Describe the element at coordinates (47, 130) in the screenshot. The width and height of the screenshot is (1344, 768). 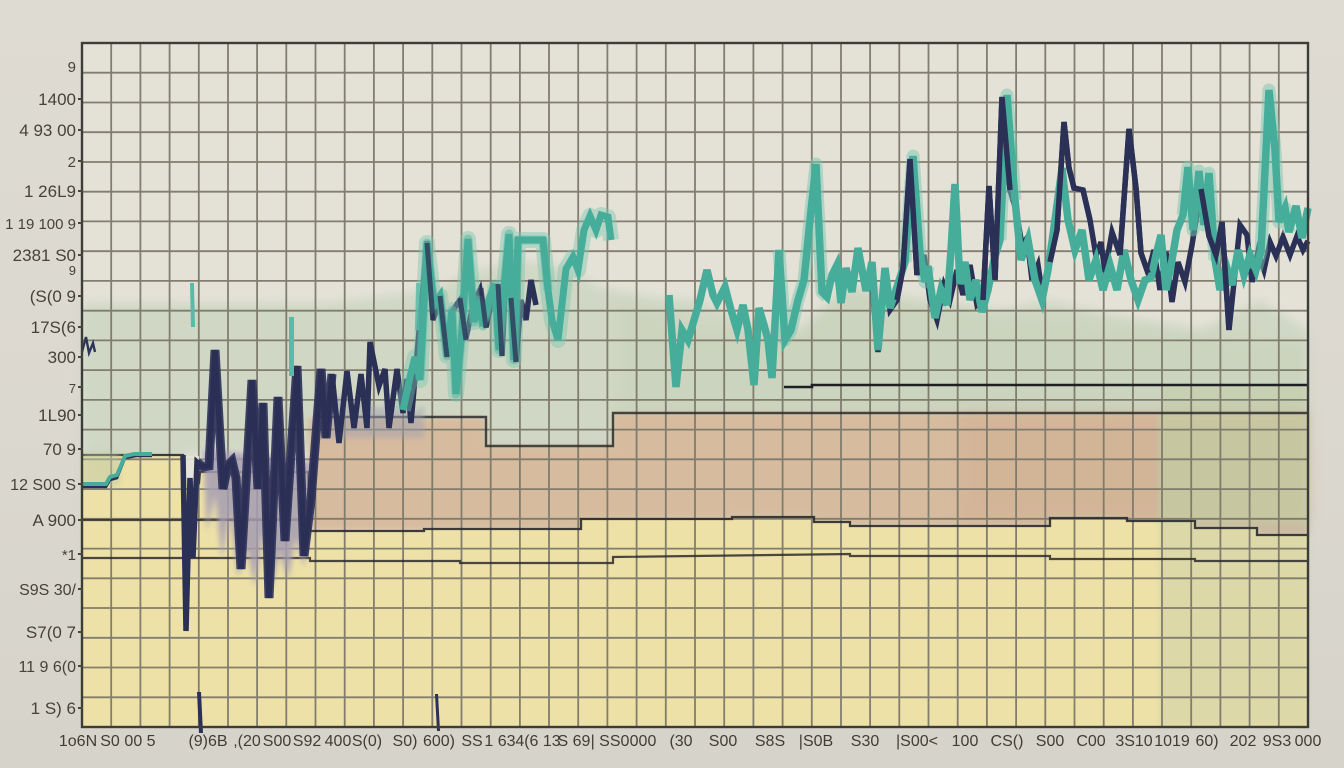
I see `svg-text: 4 93 00` at that location.